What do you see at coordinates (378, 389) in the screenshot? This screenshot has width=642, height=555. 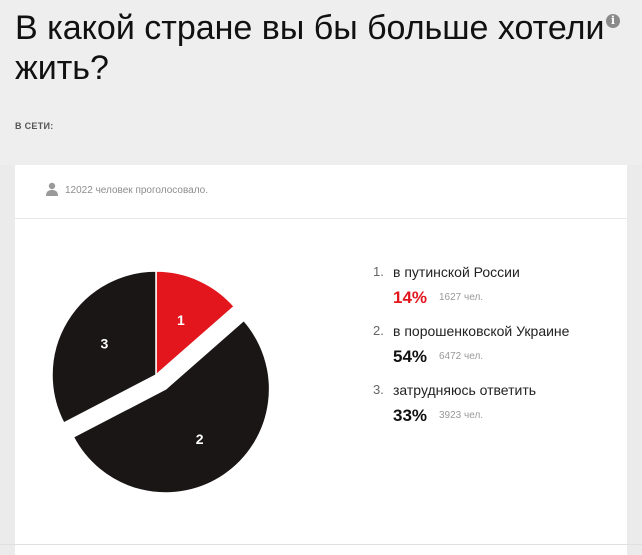 I see `legend-number: 3.` at bounding box center [378, 389].